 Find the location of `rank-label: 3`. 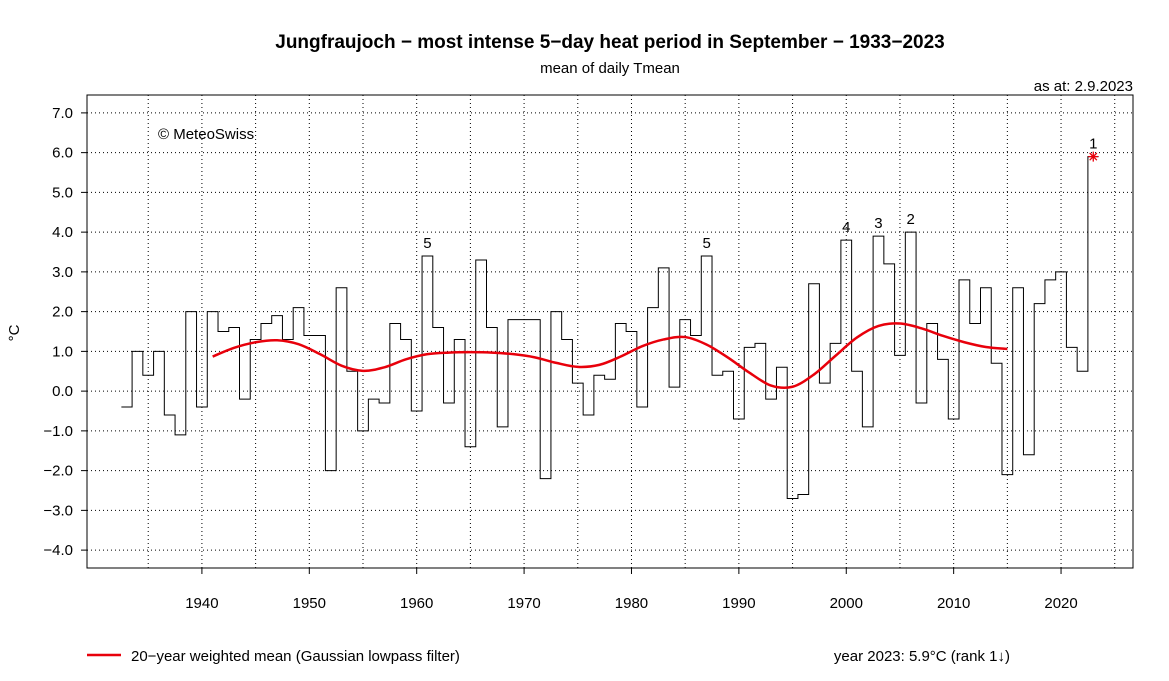

rank-label: 3 is located at coordinates (878, 223).